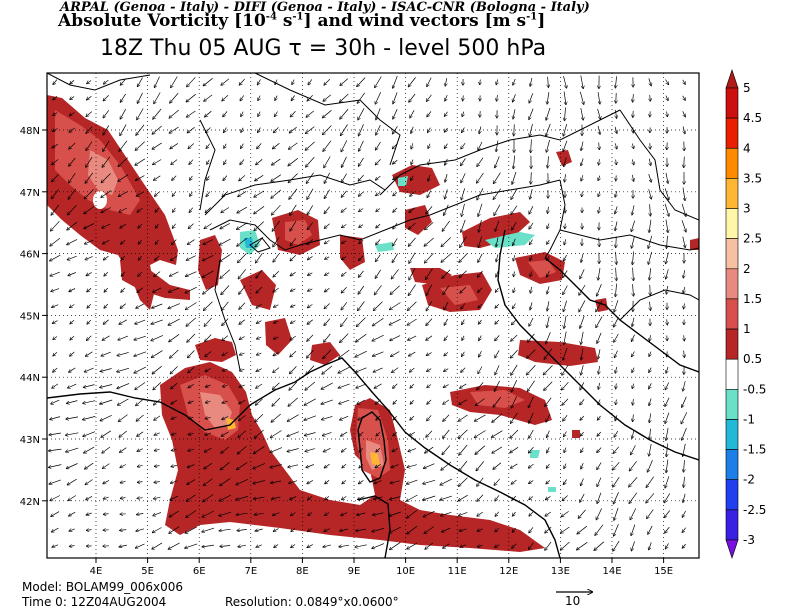 This screenshot has width=792, height=612. Describe the element at coordinates (374, 526) in the screenshot. I see `coast-sardinia` at that location.